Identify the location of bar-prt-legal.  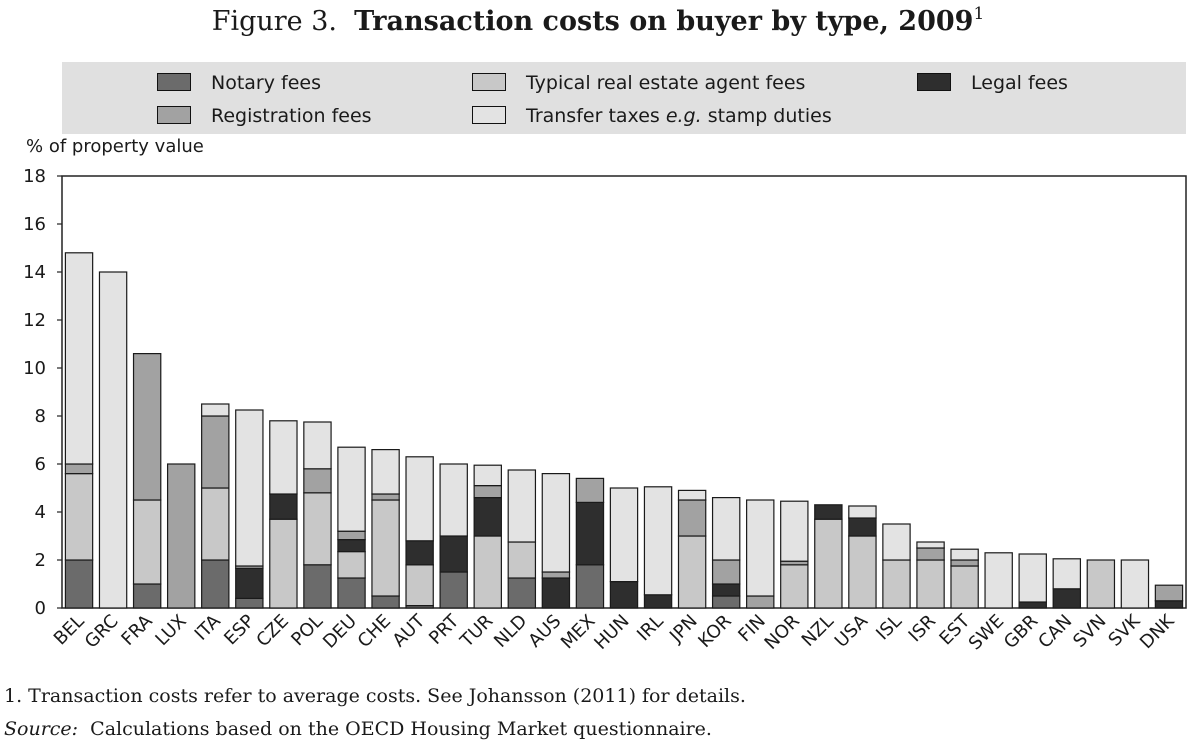
(453, 554).